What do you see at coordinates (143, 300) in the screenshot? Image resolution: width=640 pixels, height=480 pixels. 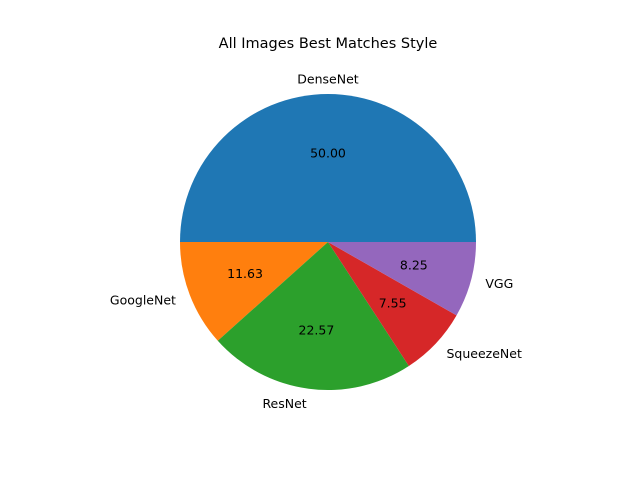 I see `slice-label-googlenet: GoogleNet` at bounding box center [143, 300].